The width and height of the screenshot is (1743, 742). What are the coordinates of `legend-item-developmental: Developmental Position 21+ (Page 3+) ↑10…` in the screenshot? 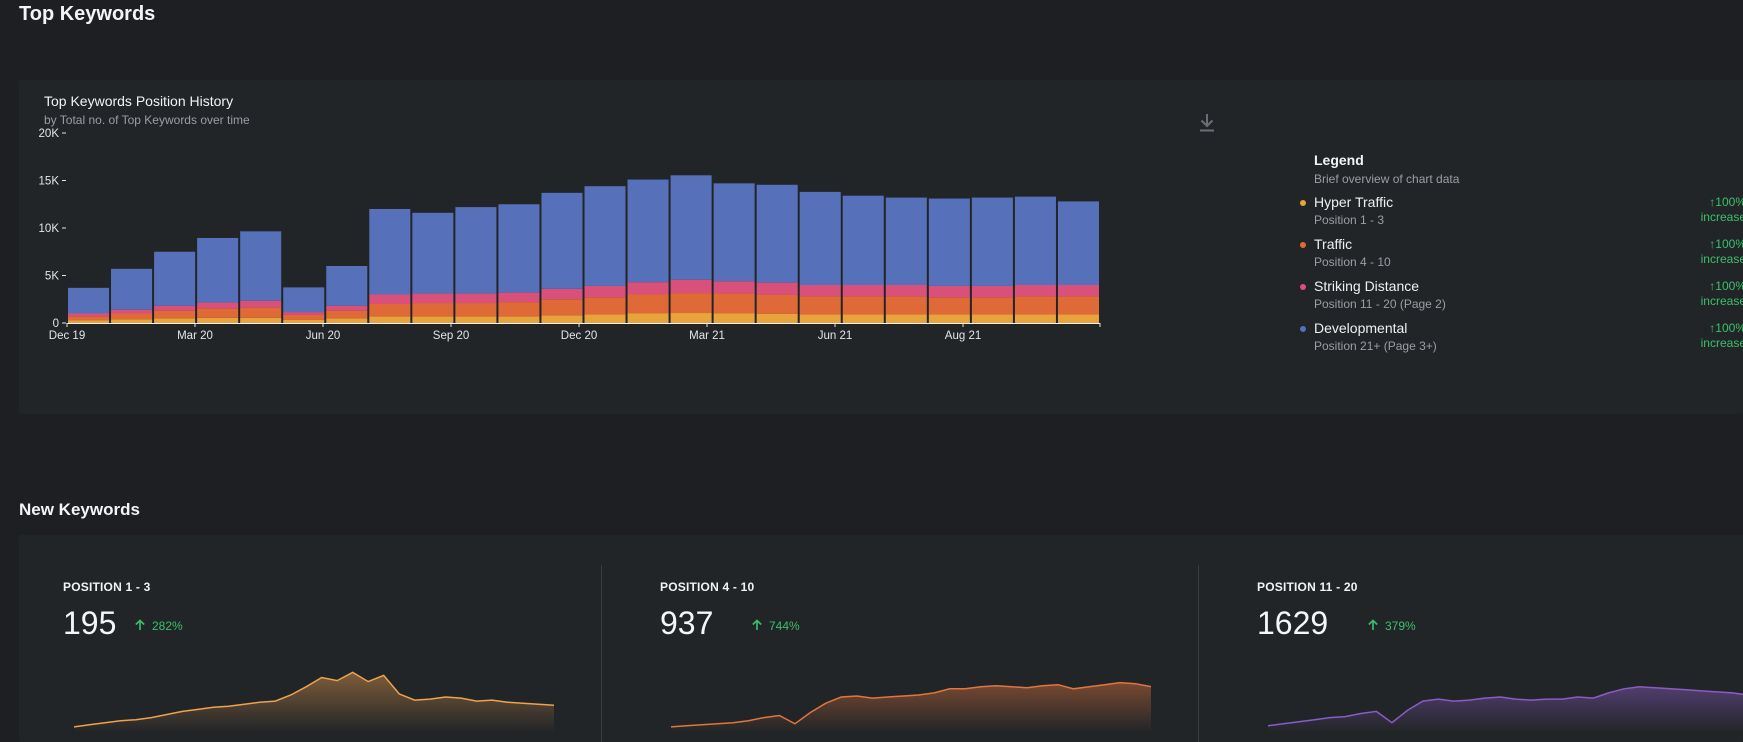 It's located at (1521, 341).